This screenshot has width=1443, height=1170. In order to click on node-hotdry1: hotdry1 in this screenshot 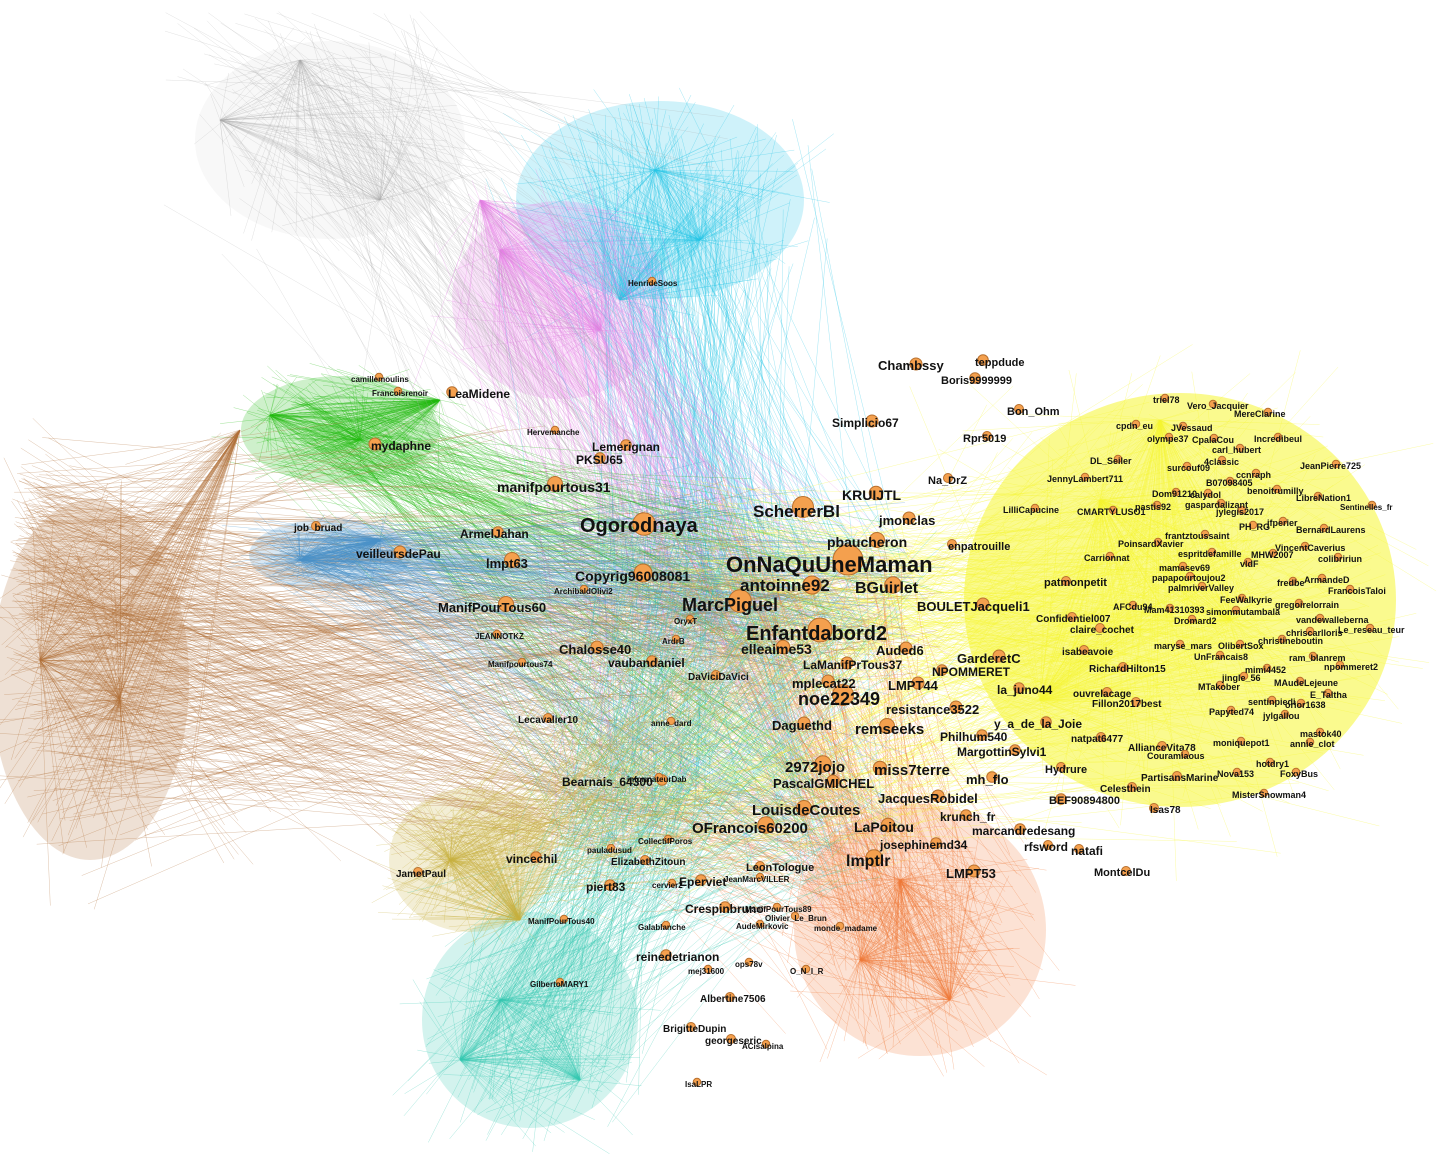, I will do `click(1272, 763)`.